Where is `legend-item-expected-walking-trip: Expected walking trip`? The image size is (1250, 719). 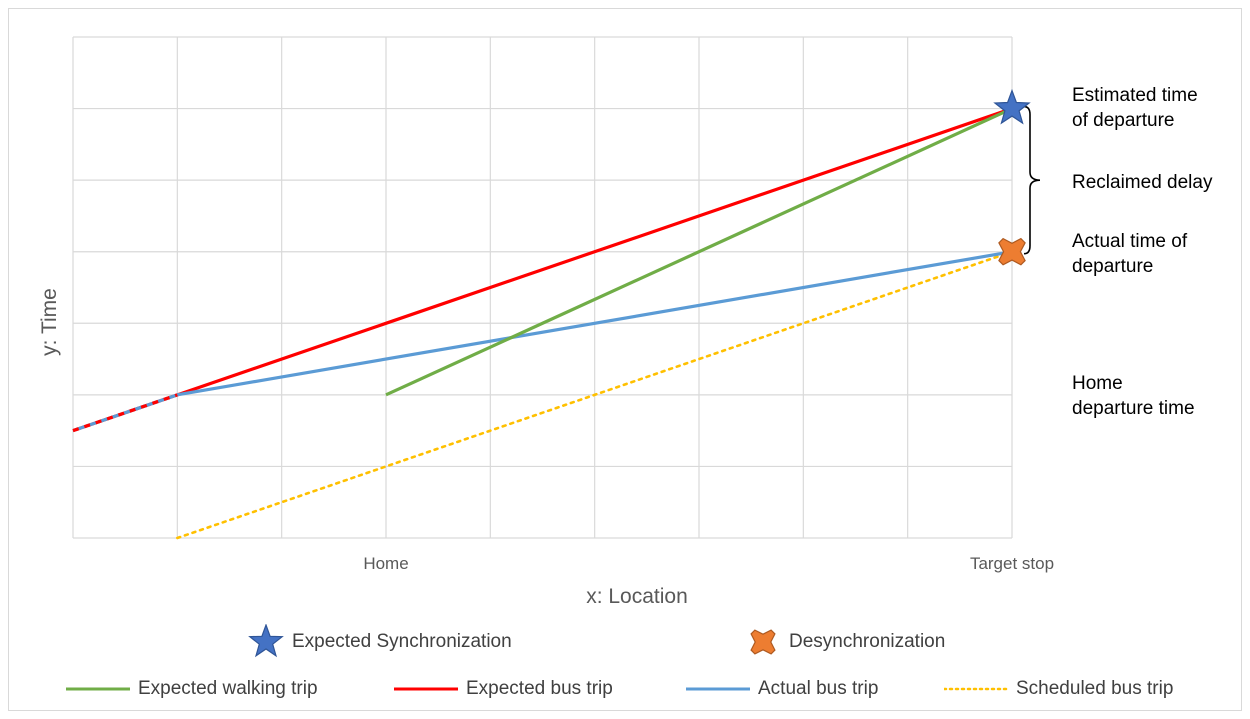 legend-item-expected-walking-trip: Expected walking trip is located at coordinates (192, 689).